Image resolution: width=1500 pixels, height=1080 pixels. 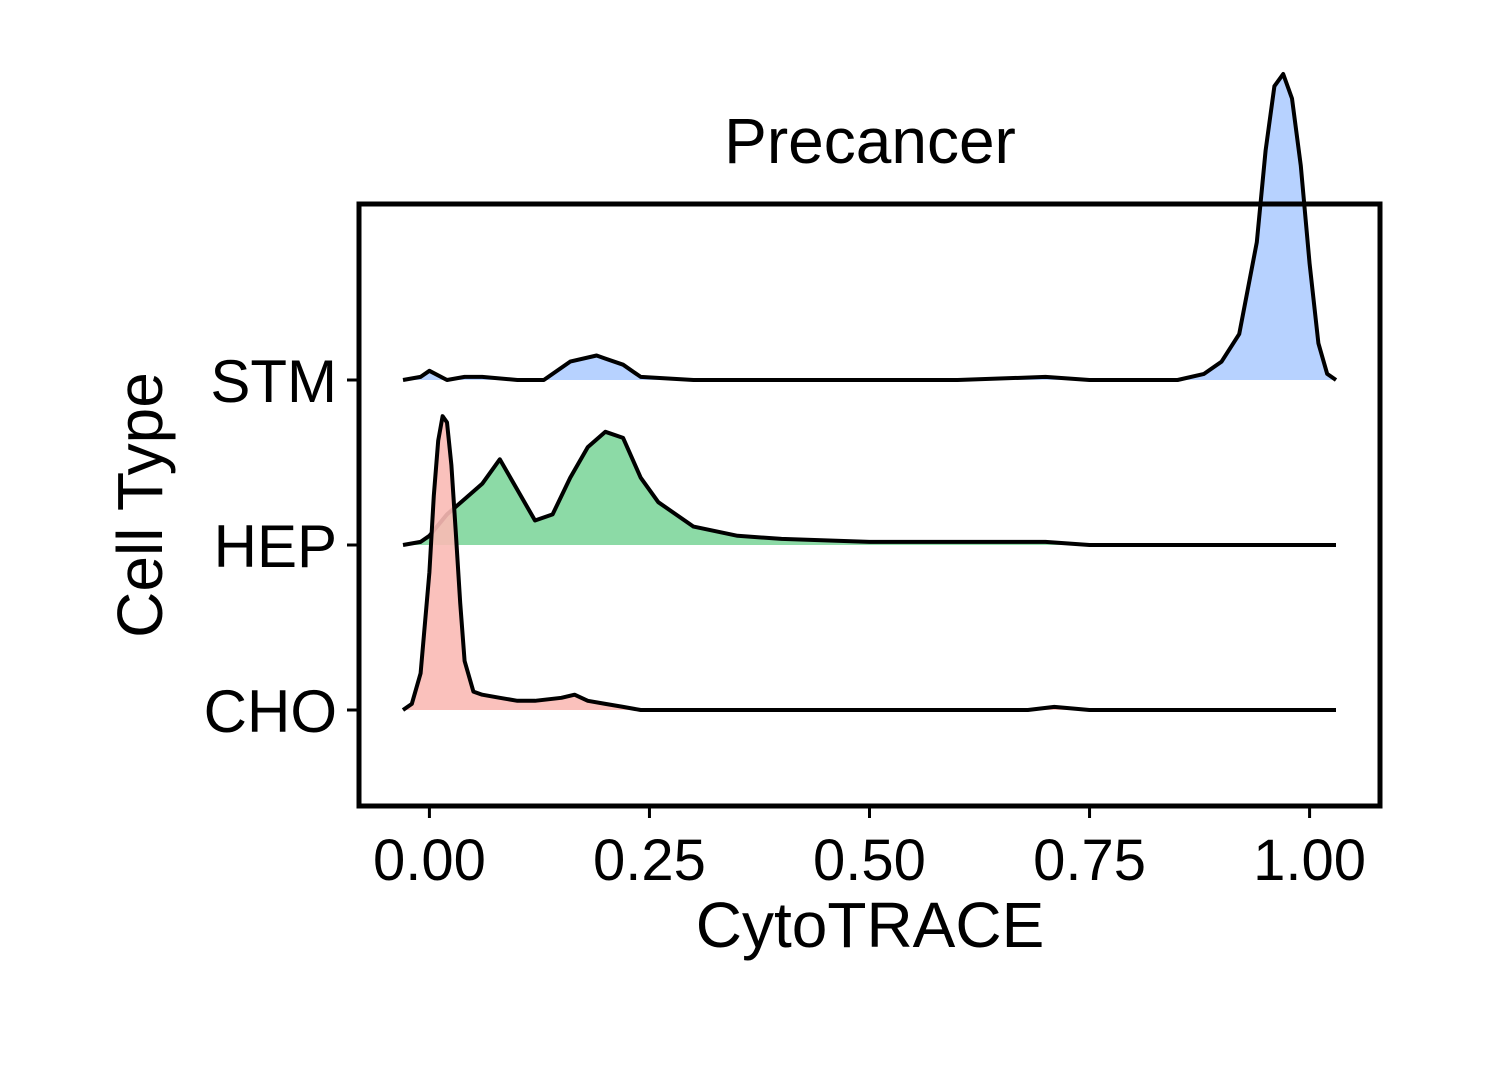 What do you see at coordinates (275, 546) in the screenshot?
I see `y-tick-label-hep: HEP` at bounding box center [275, 546].